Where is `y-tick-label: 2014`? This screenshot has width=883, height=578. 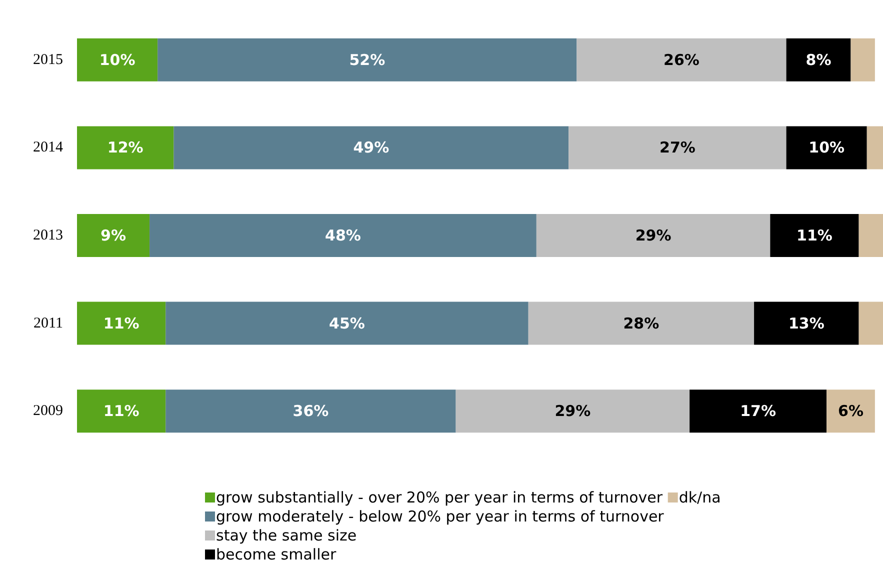
y-tick-label: 2014 is located at coordinates (48, 148).